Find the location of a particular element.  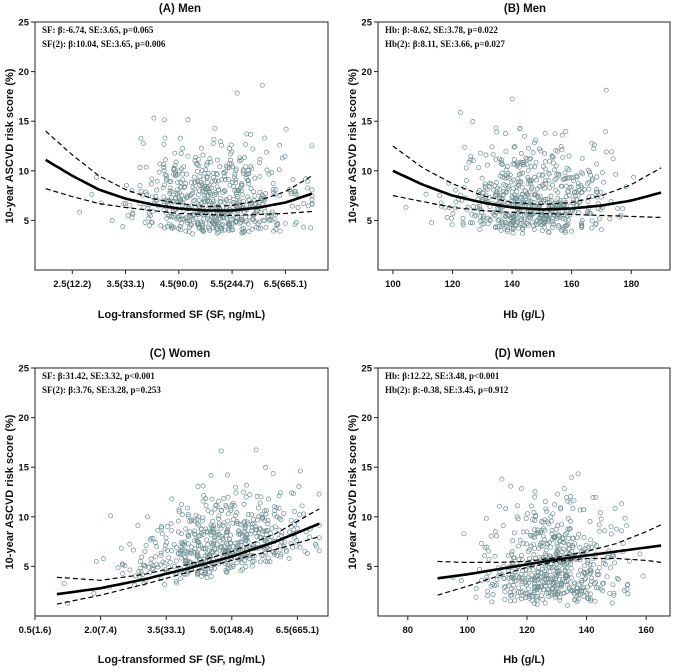

panel-d-fit-line is located at coordinates (549, 562).